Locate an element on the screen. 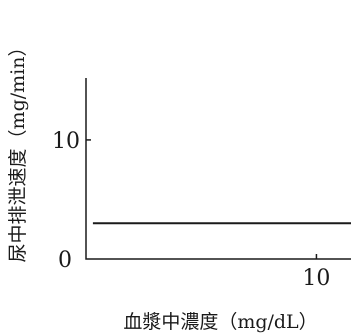 The width and height of the screenshot is (355, 336). x-axis-ticks: 0 10 is located at coordinates (194, 269).